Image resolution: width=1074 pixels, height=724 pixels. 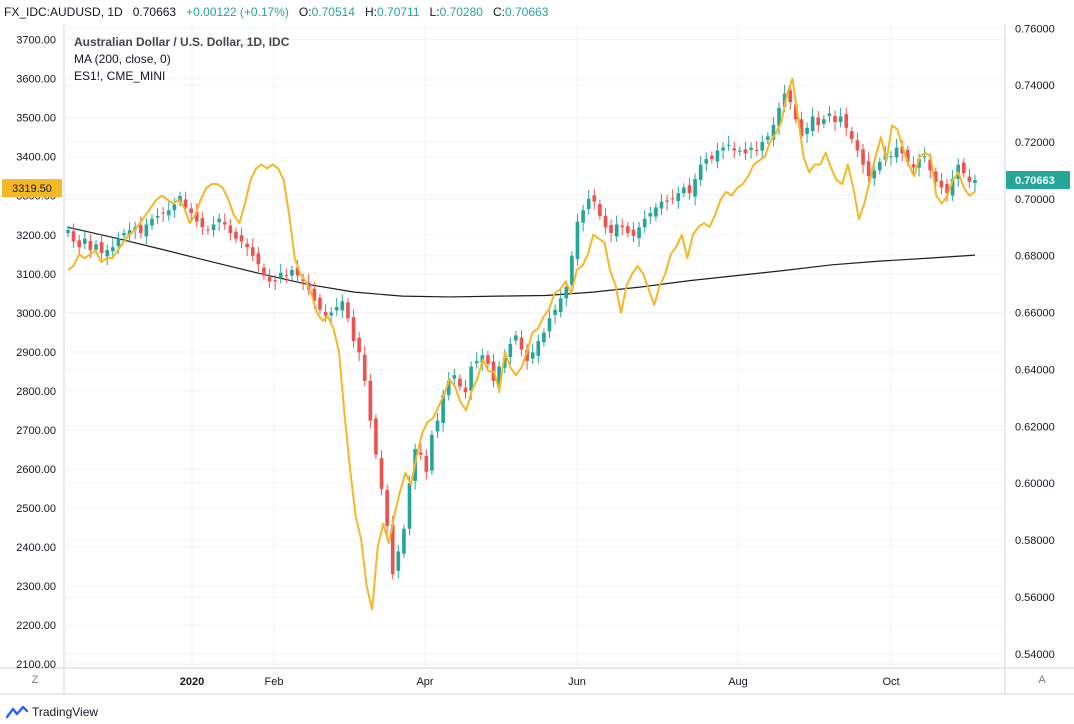 What do you see at coordinates (36, 41) in the screenshot?
I see `left-tick-label: 3700.00` at bounding box center [36, 41].